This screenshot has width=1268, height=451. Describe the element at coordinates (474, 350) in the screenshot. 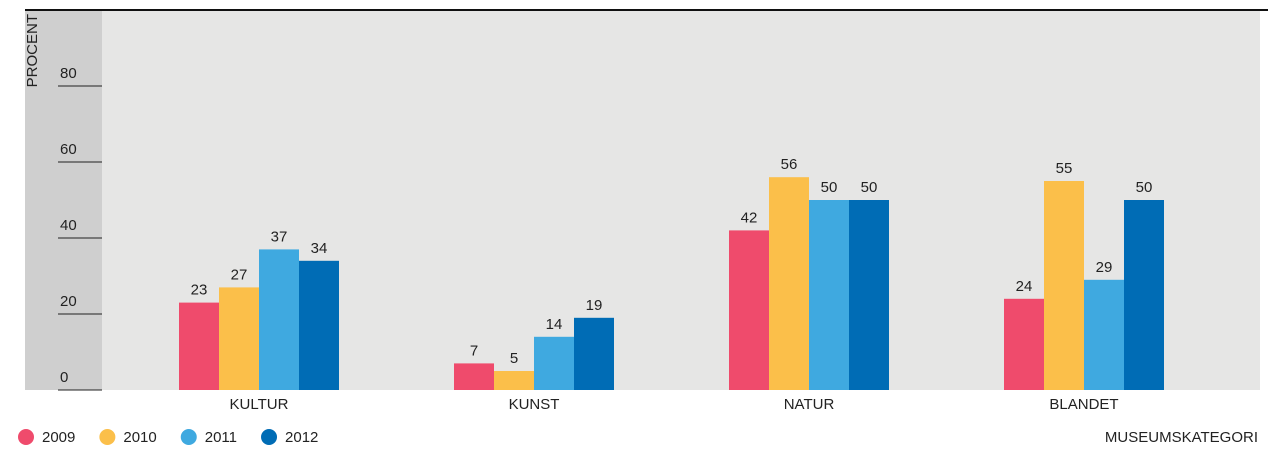

I see `value-label: 7` at that location.